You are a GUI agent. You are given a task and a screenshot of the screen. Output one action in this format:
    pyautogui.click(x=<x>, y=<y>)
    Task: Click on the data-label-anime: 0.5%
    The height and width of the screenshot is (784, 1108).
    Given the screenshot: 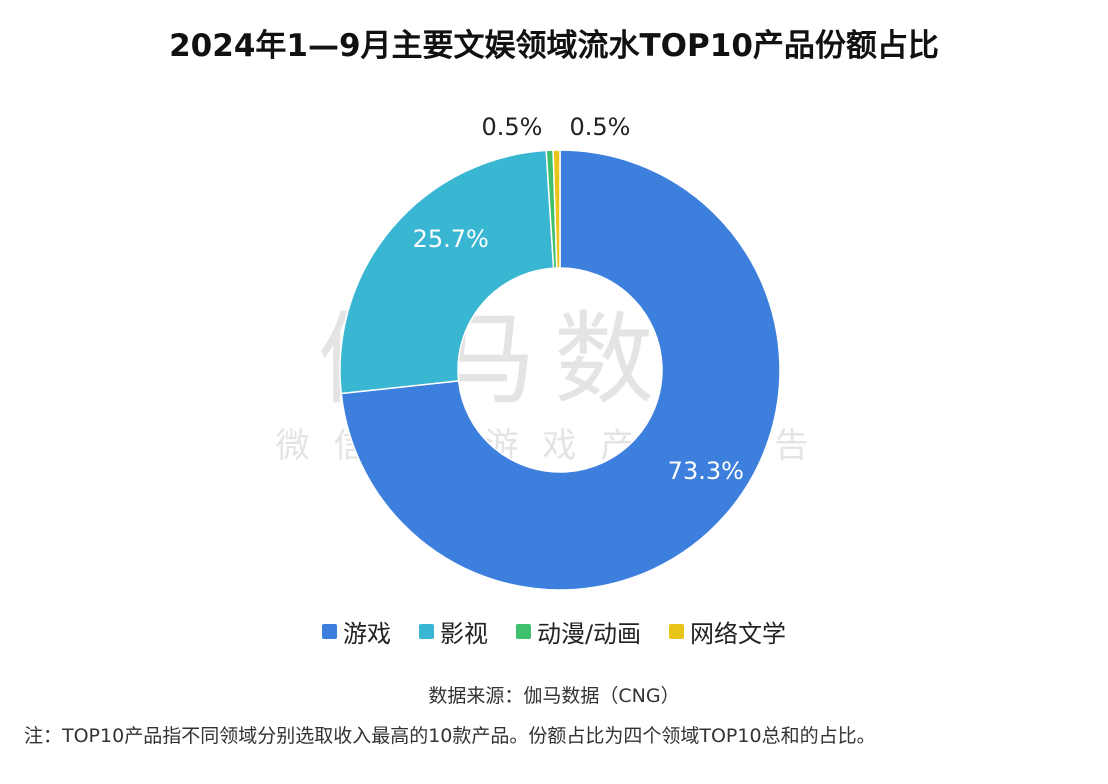 What is the action you would take?
    pyautogui.click(x=512, y=127)
    